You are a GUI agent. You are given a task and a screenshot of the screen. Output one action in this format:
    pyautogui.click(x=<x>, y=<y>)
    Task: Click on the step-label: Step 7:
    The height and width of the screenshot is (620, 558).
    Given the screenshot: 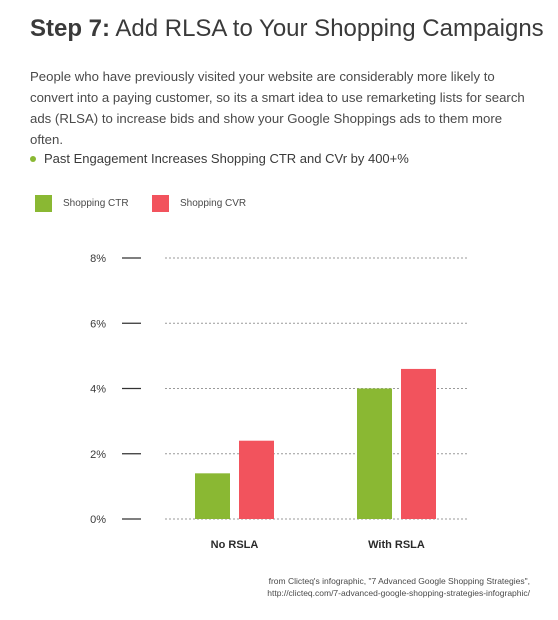 What is the action you would take?
    pyautogui.click(x=70, y=28)
    